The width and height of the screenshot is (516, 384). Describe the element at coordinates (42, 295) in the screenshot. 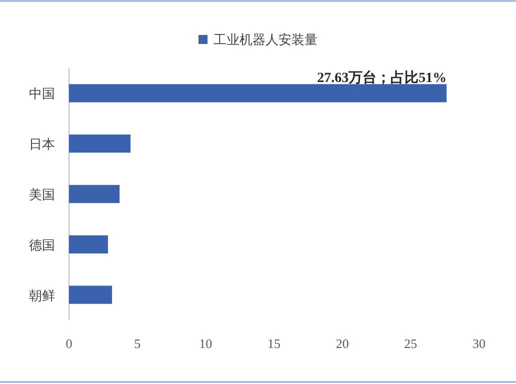

I see `y-tick-label: 朝鲜` at that location.